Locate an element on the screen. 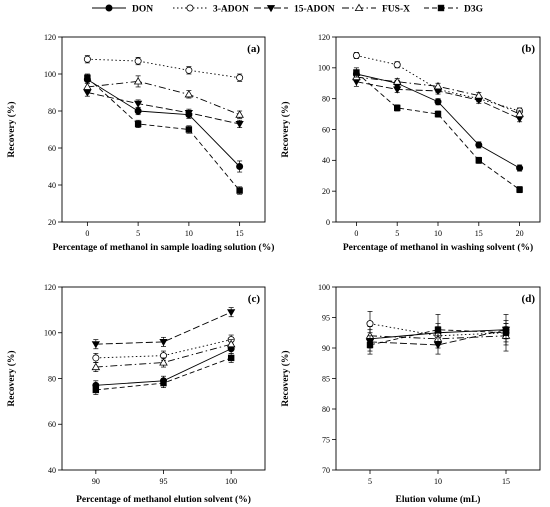 The height and width of the screenshot is (507, 550). x-tick-label: 20 is located at coordinates (520, 233).